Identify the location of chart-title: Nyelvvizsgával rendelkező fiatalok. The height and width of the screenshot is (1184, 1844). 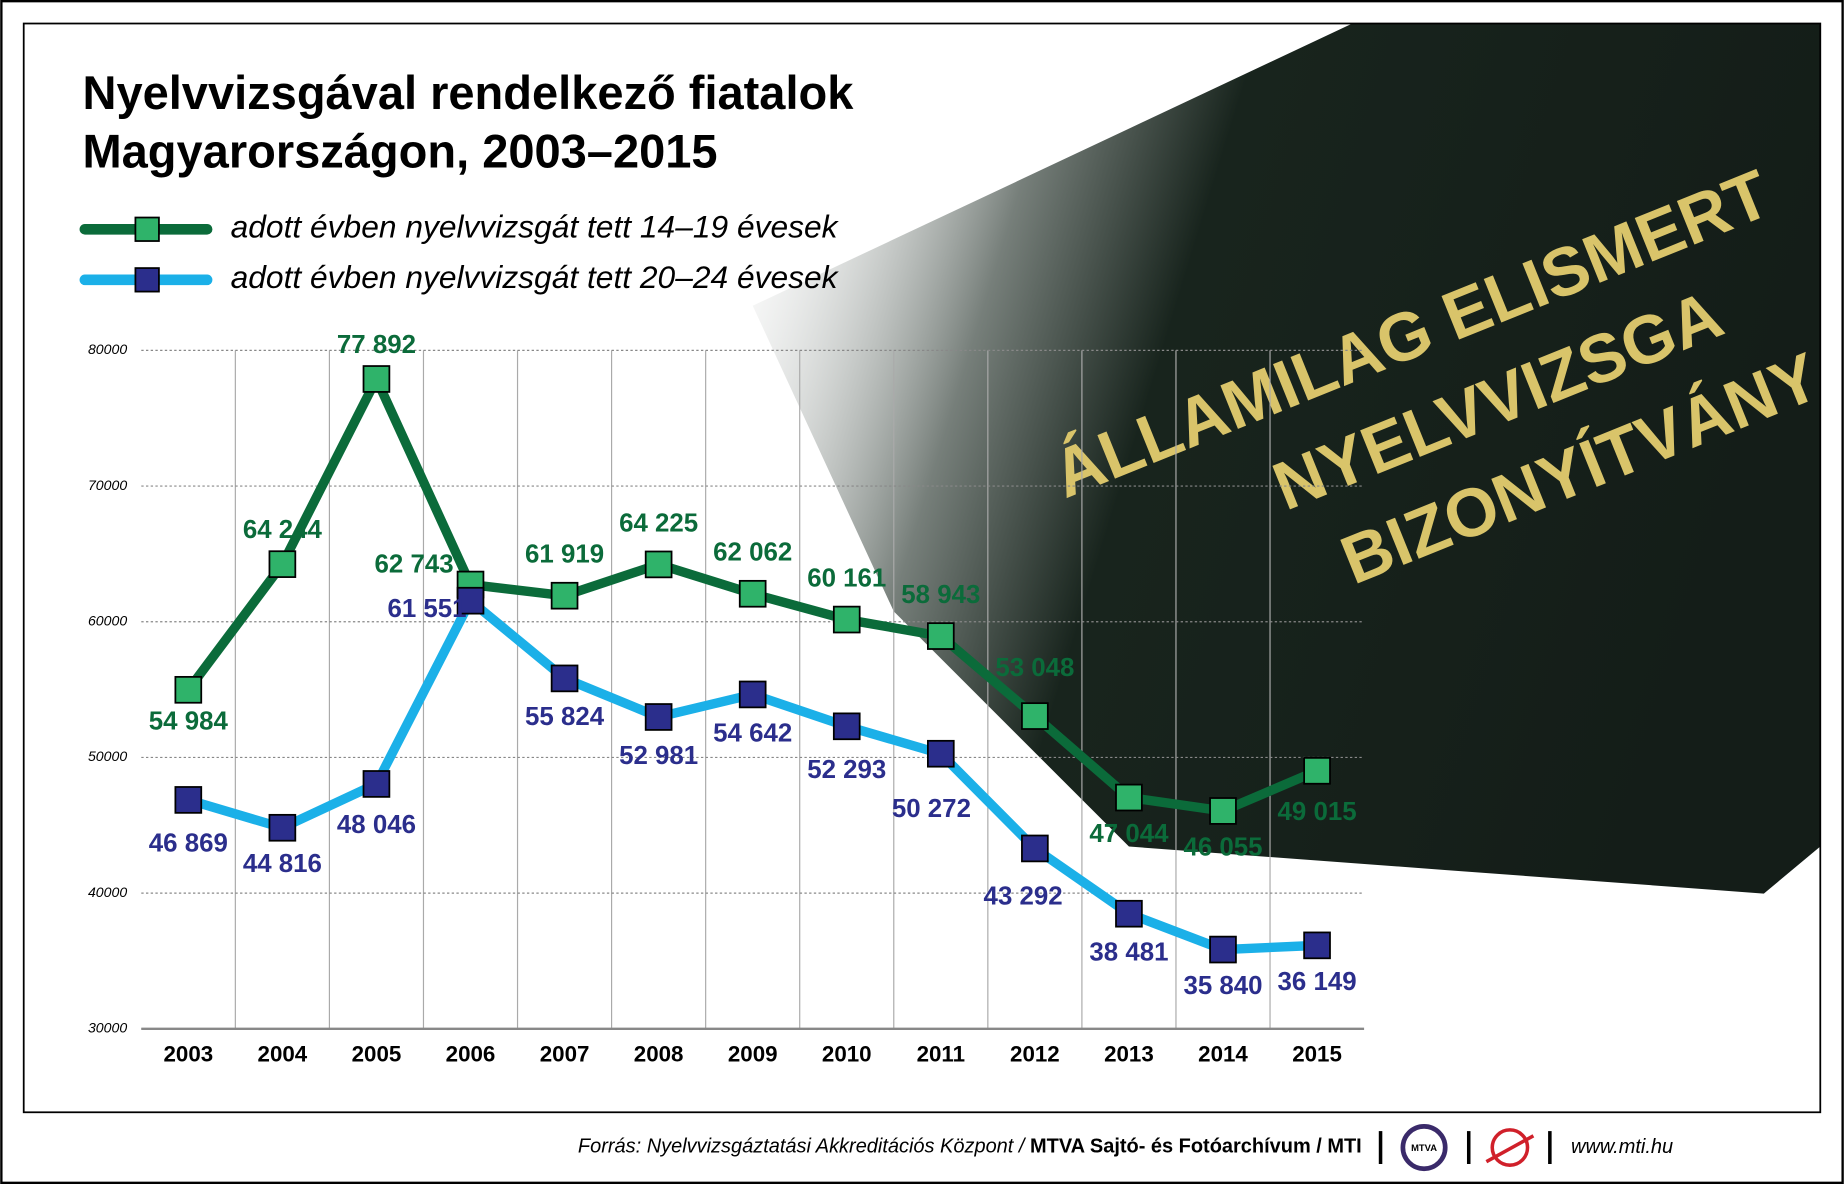
(469, 92).